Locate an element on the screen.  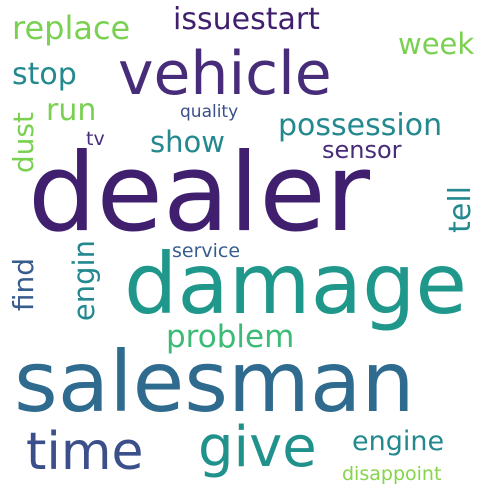
word-problem: problem is located at coordinates (230, 337).